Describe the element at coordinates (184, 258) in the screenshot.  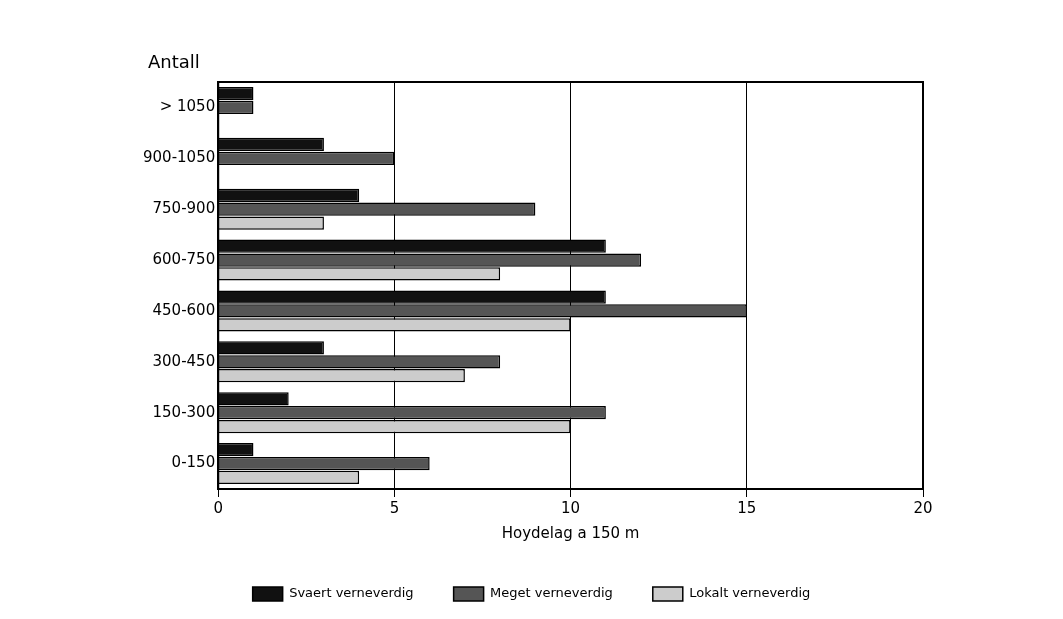
I see `y-tick-label: 600-750` at that location.